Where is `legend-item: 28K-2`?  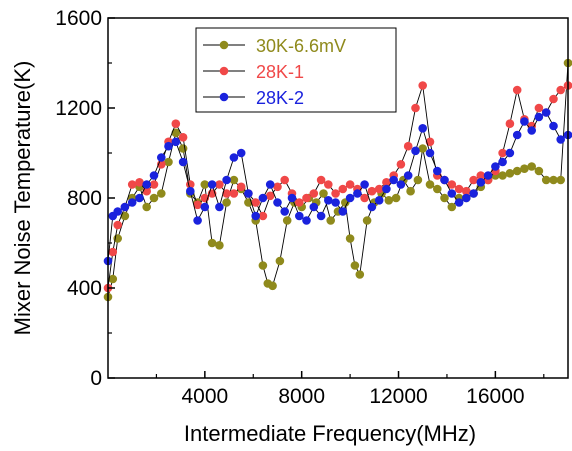 legend-item: 28K-2 is located at coordinates (253, 98).